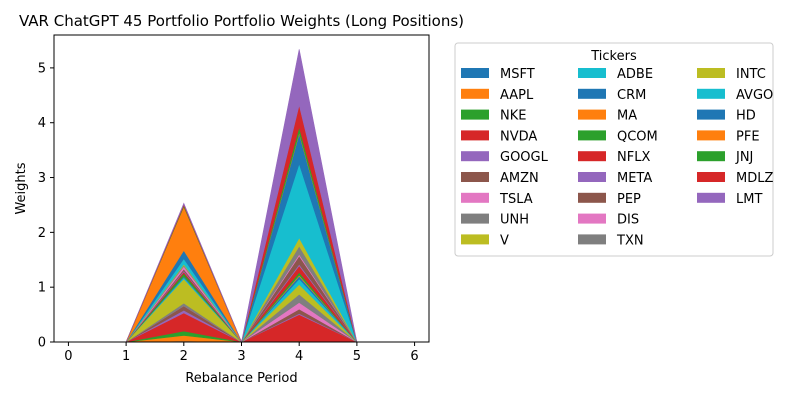  I want to click on legend-swatch-crm, so click(592, 93).